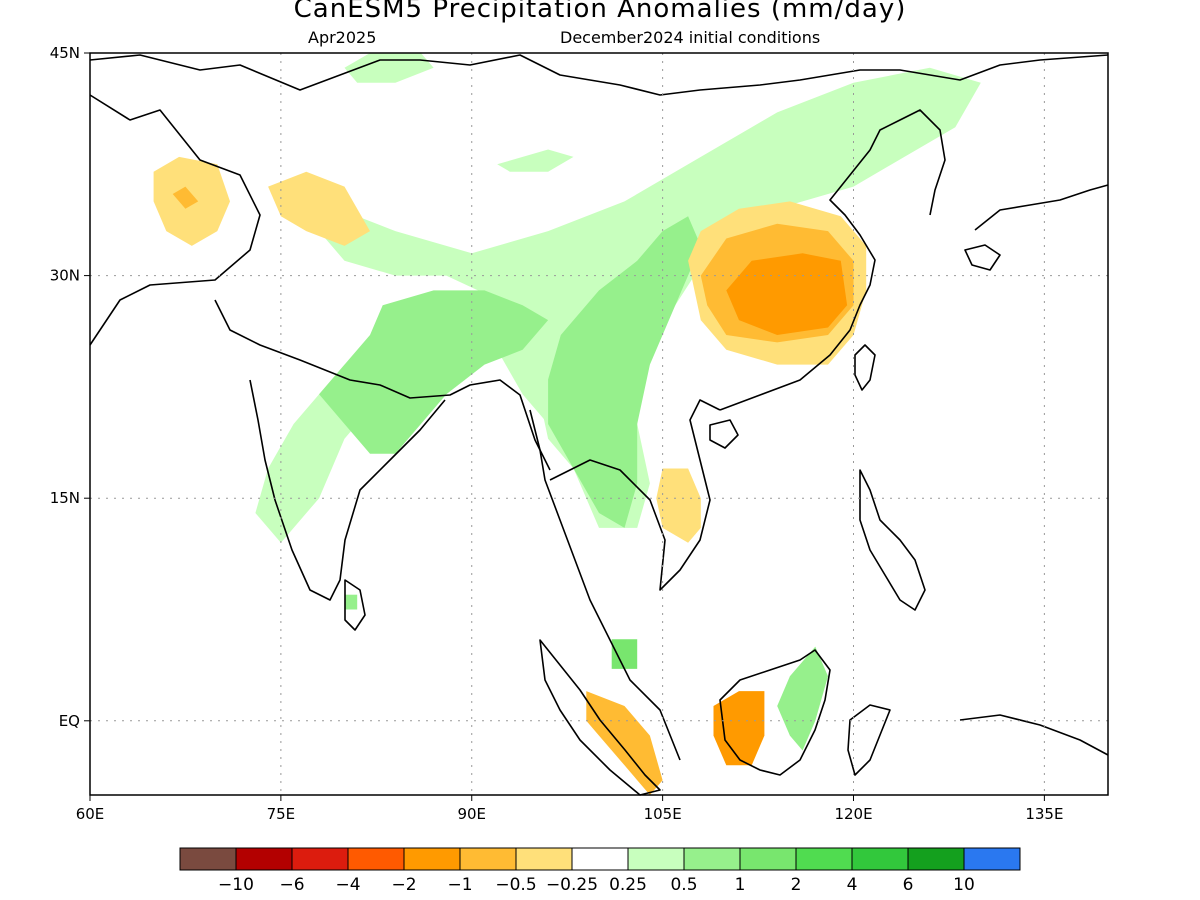  Describe the element at coordinates (600, 12) in the screenshot. I see `chart-title: CanESM5 Precipitation Anomalies (mm/day)` at that location.